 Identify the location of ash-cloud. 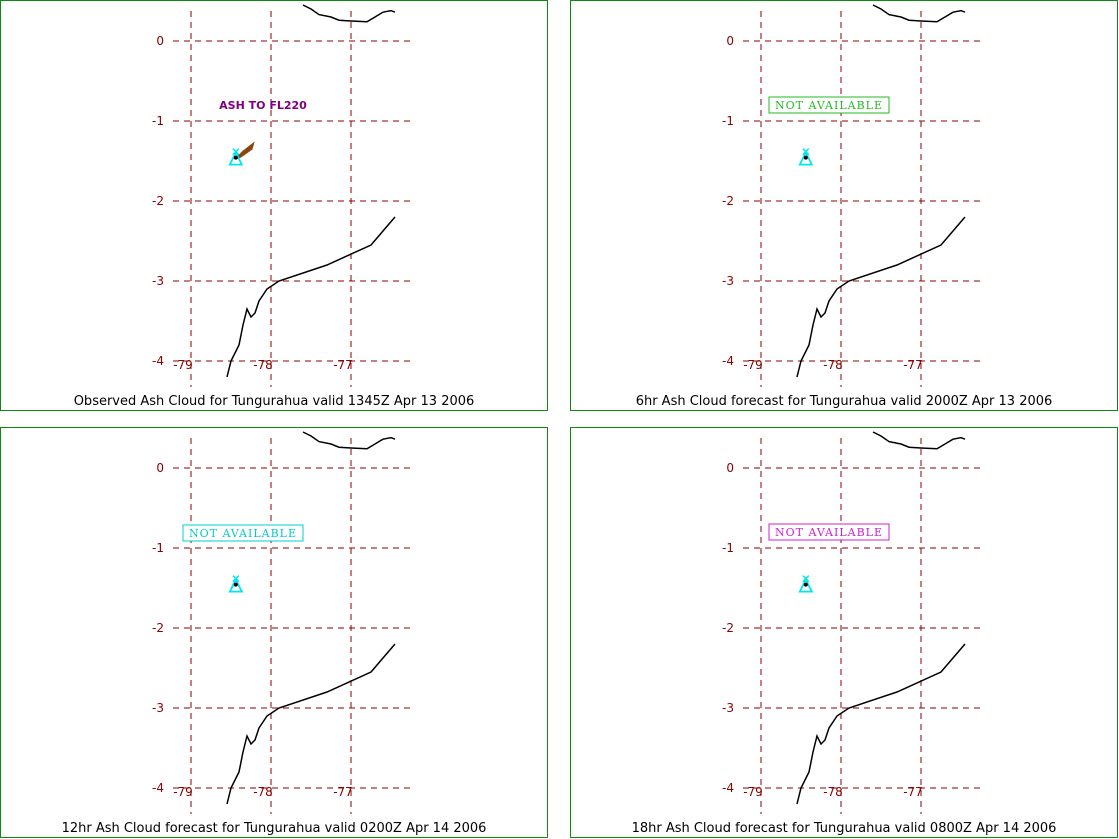
(245, 150).